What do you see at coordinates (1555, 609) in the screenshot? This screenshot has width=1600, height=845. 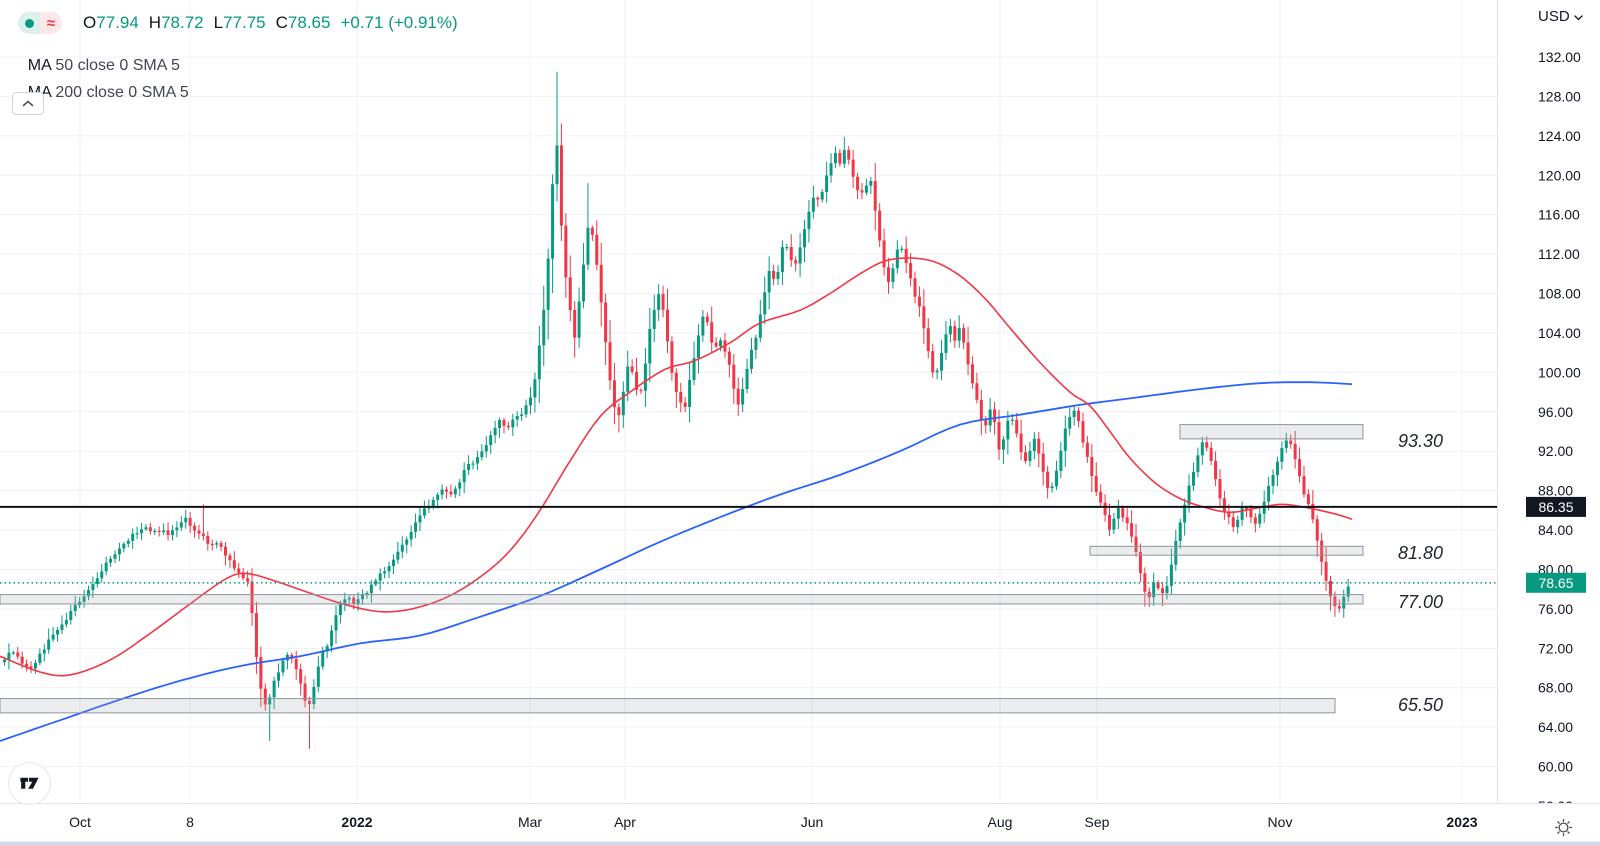 I see `svg-text: 76.00` at bounding box center [1555, 609].